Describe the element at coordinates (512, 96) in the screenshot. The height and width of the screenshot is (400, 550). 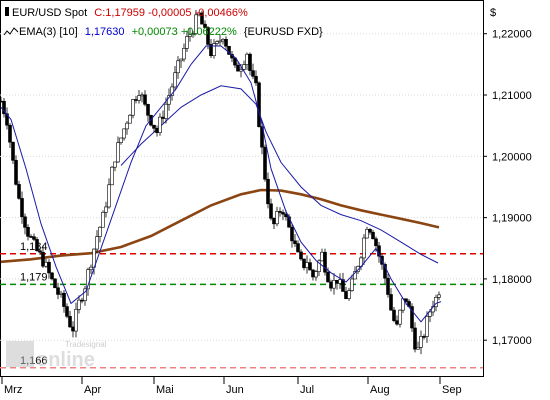
I see `y-tick-label: 1,21000` at that location.